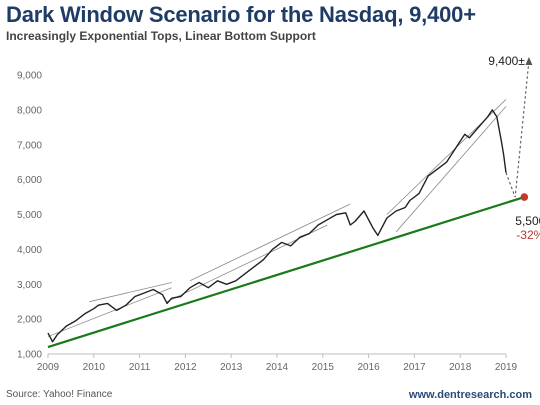  What do you see at coordinates (29, 145) in the screenshot?
I see `y-tick-label: 7,000` at bounding box center [29, 145].